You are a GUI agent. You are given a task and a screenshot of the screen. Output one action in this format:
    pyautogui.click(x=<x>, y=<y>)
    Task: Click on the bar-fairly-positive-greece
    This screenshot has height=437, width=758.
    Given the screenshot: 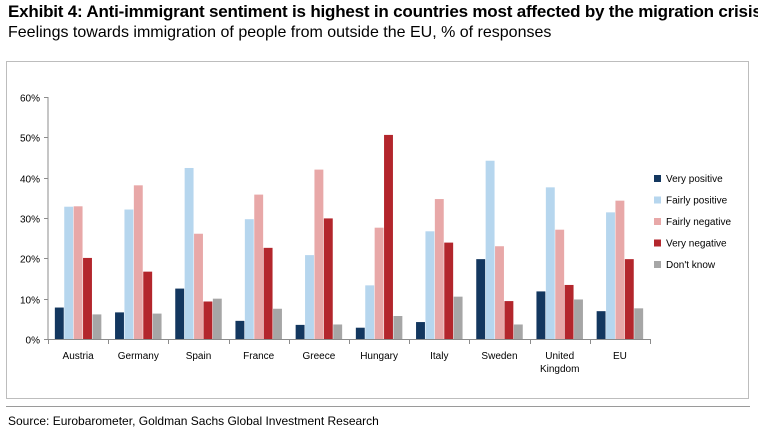 What is the action you would take?
    pyautogui.click(x=309, y=297)
    